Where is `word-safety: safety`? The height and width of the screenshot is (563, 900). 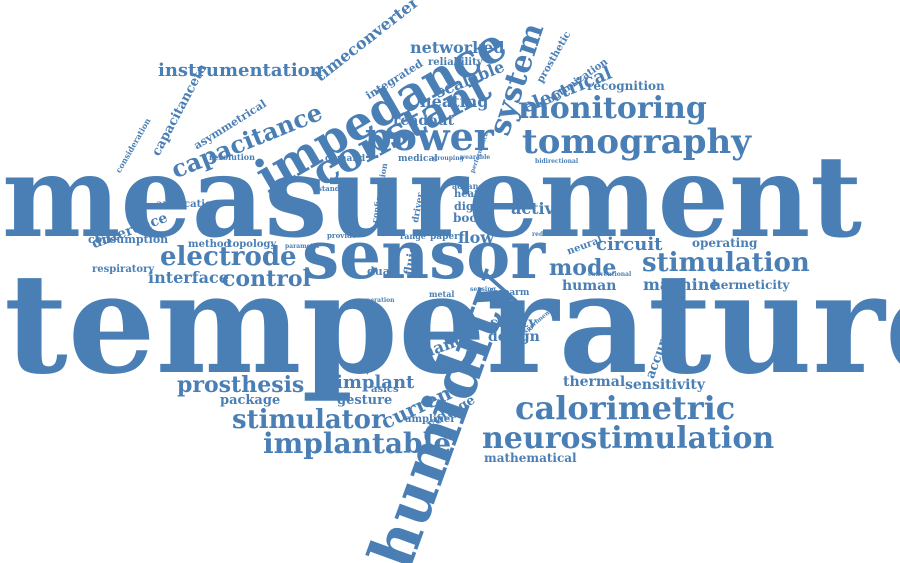 word-safety: safety is located at coordinates (513, 323).